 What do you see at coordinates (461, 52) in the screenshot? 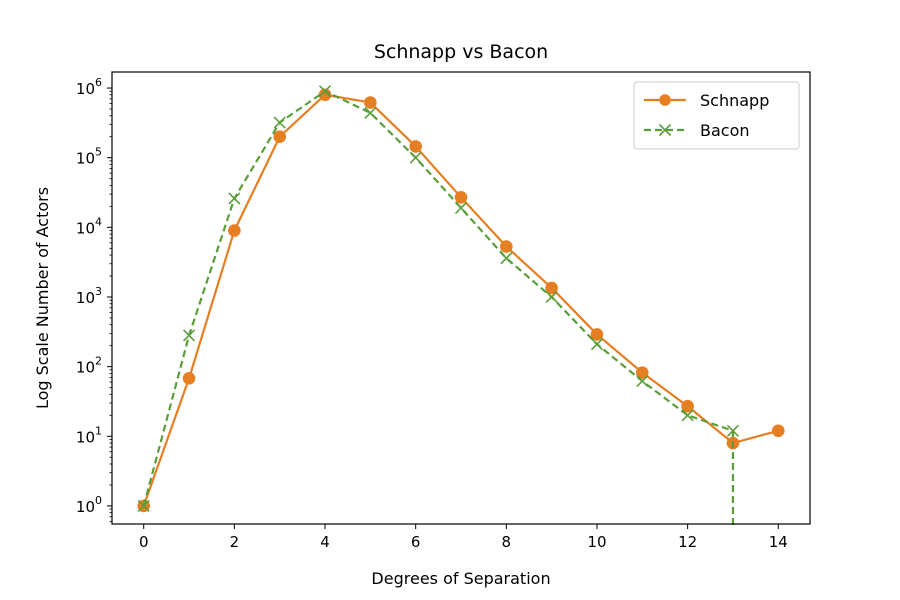
I see `chart-title: Schnapp vs Bacon` at bounding box center [461, 52].